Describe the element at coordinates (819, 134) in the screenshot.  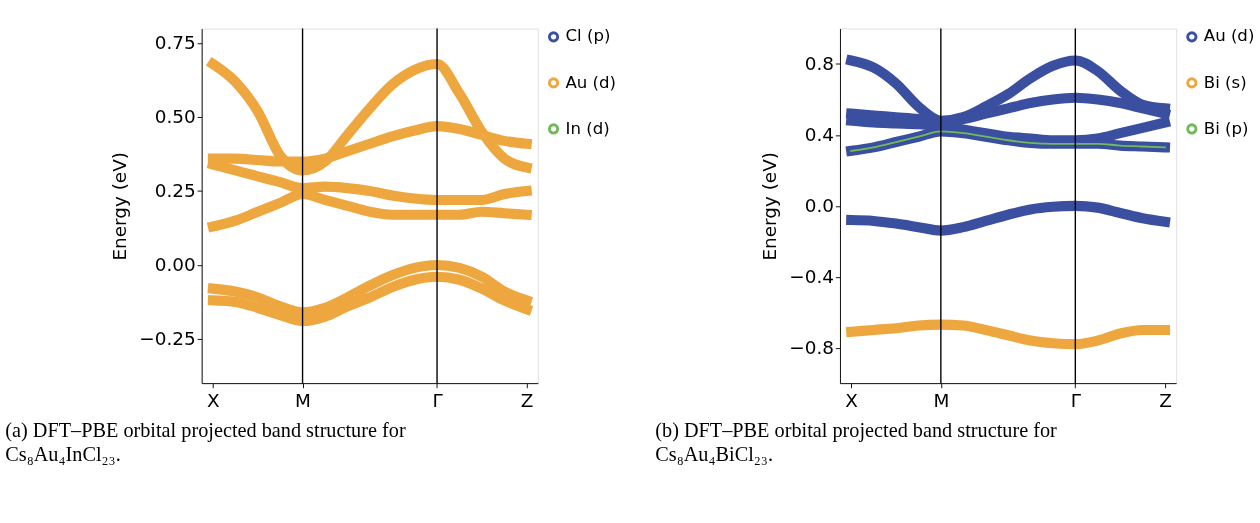
I see `y-tick-label: 0.4` at that location.